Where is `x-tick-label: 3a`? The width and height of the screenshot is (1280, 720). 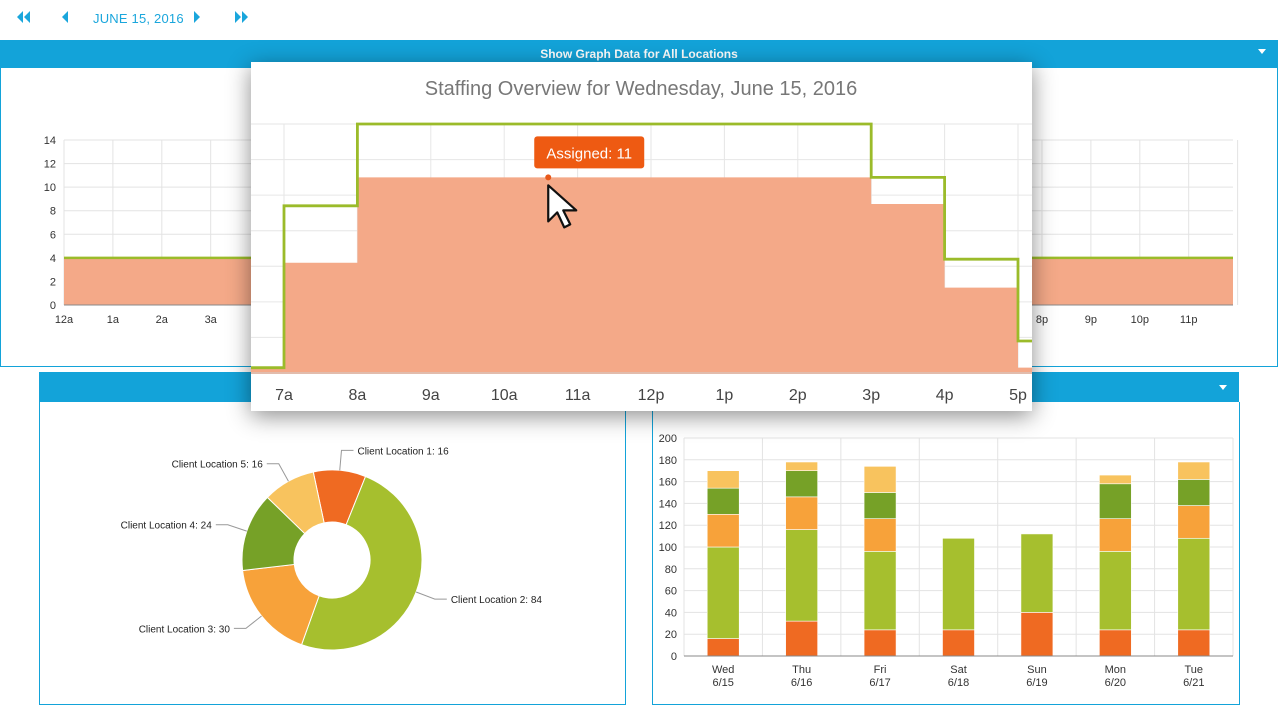
x-tick-label: 3a is located at coordinates (211, 320).